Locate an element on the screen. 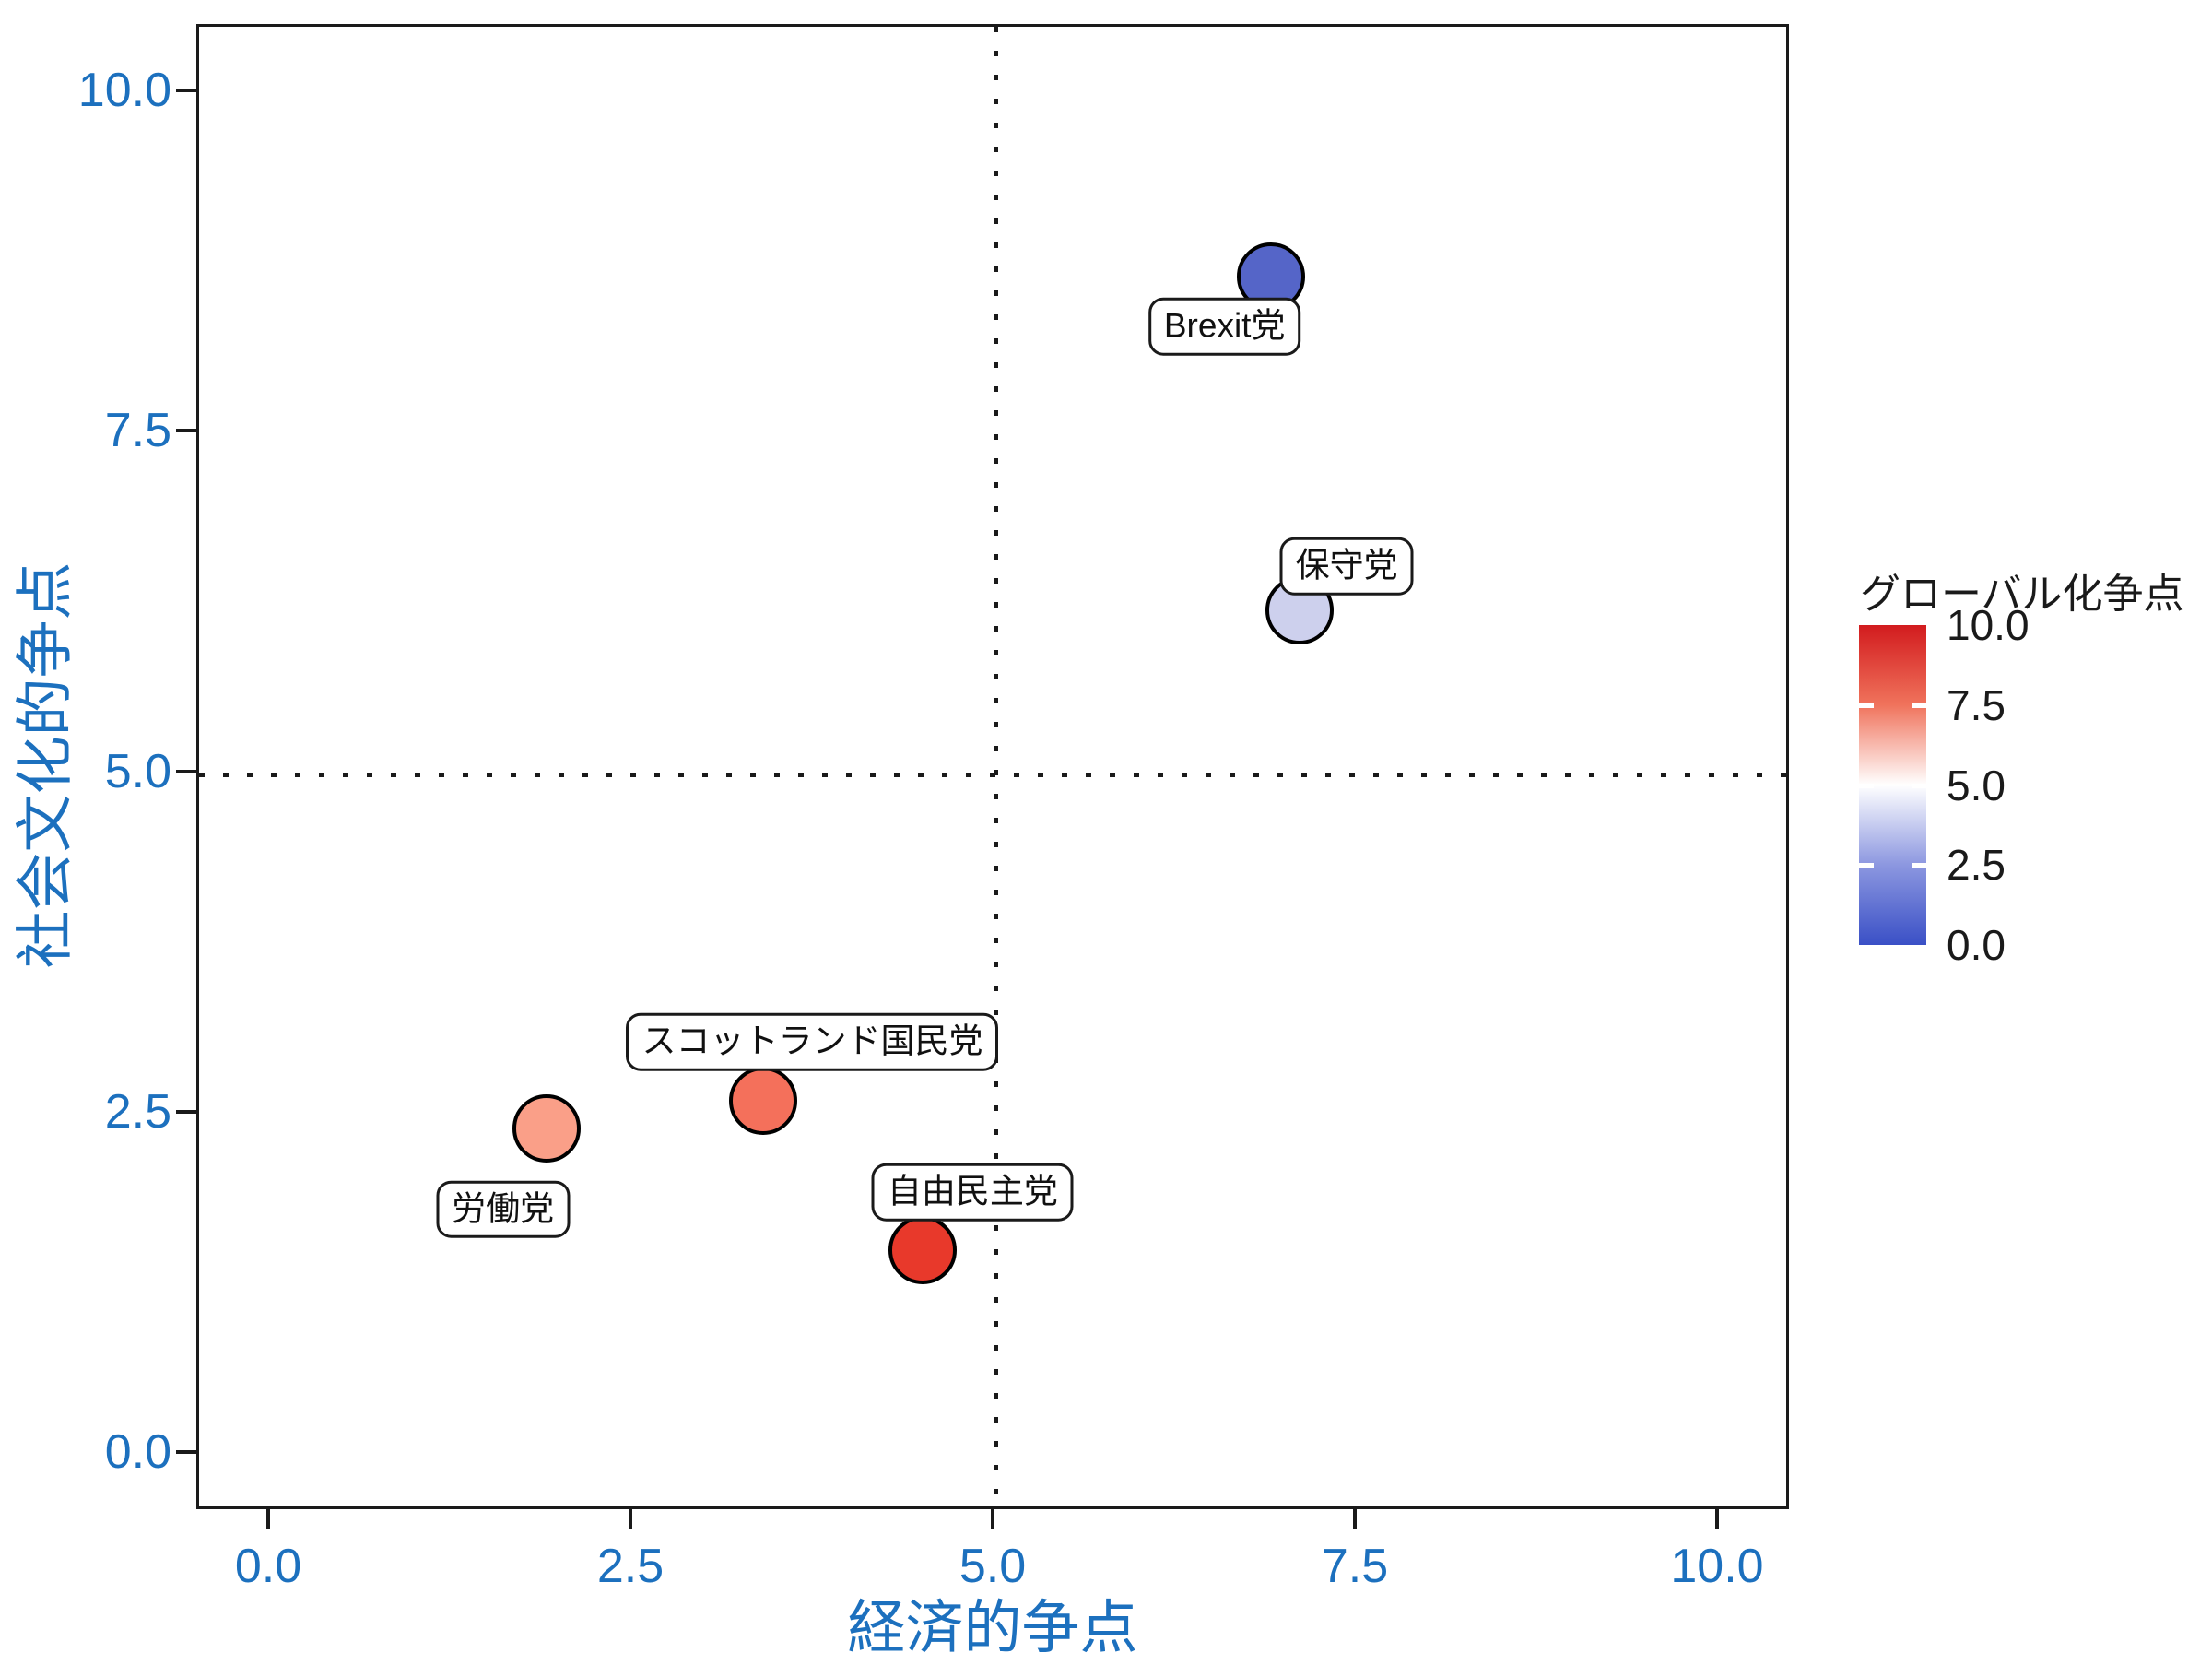  legend-tick-label: 0.0 is located at coordinates (1976, 945).